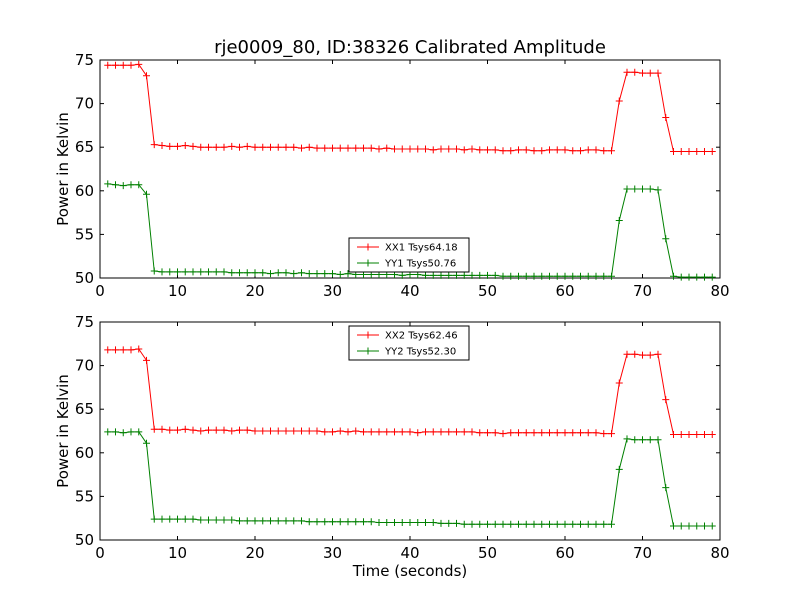 The width and height of the screenshot is (800, 600). What do you see at coordinates (100, 553) in the screenshot?
I see `x-tick-label: 0` at bounding box center [100, 553].